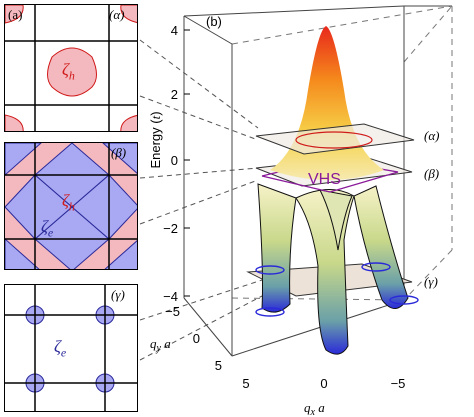 The image size is (474, 417). I want to click on qy-tick-m5: −5, so click(172, 311).